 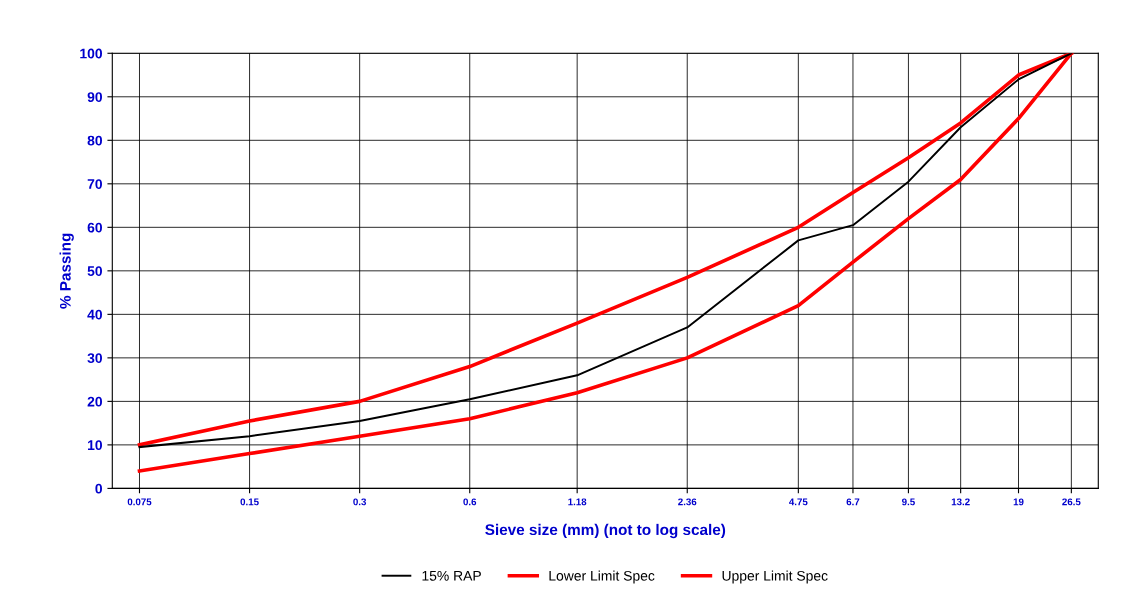 What do you see at coordinates (577, 502) in the screenshot?
I see `x-tick-label: 1.18` at bounding box center [577, 502].